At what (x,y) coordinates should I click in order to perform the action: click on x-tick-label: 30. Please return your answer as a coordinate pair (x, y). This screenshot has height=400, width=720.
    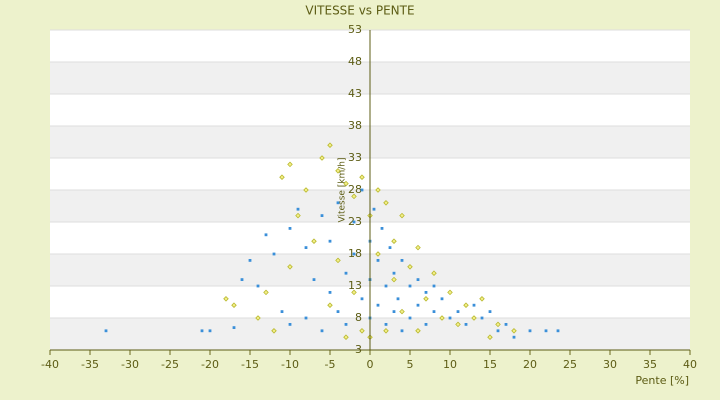
    Looking at the image, I should click on (610, 364).